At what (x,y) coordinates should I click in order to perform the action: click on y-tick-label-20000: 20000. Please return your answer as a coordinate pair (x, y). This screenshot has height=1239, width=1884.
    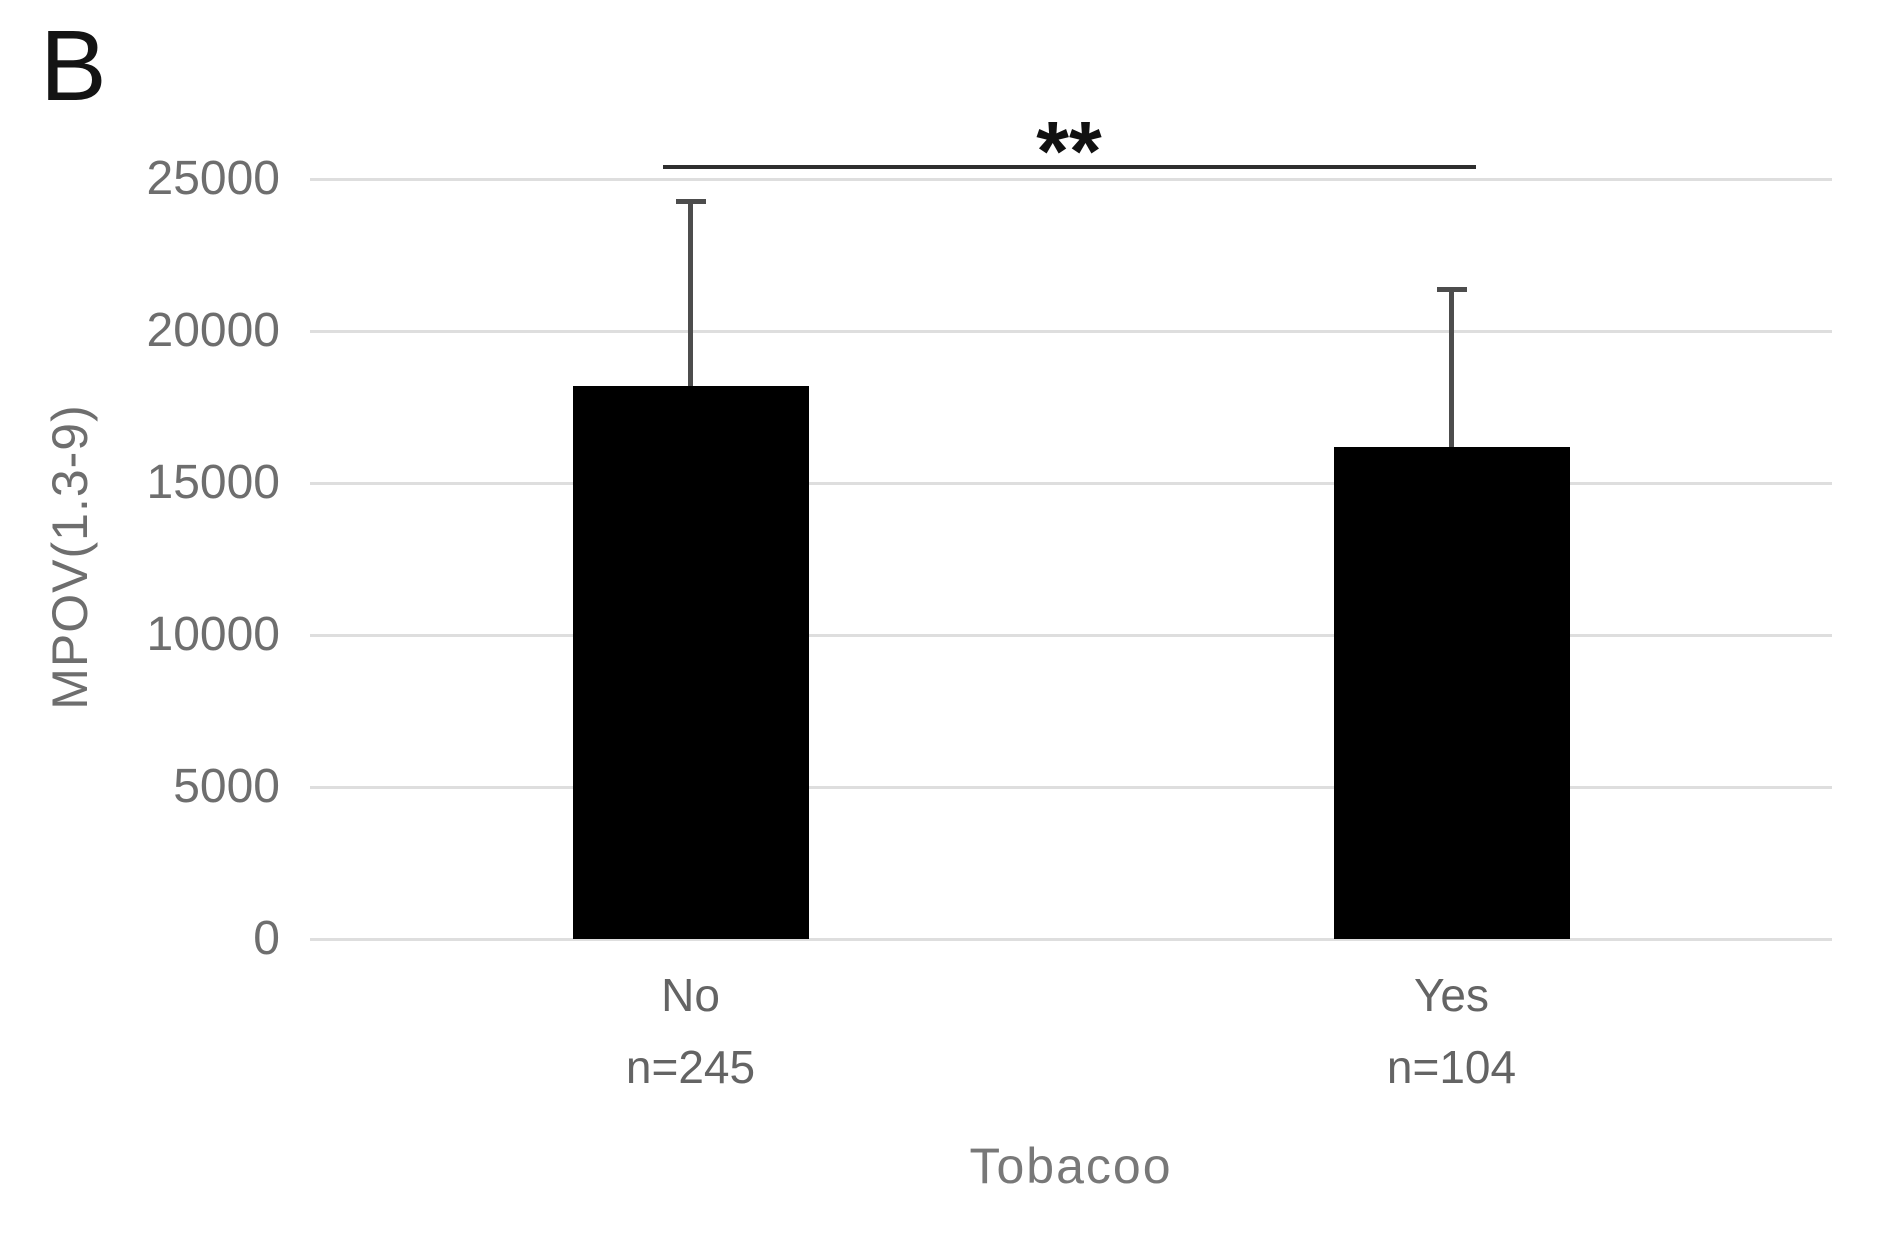
    Looking at the image, I should click on (213, 330).